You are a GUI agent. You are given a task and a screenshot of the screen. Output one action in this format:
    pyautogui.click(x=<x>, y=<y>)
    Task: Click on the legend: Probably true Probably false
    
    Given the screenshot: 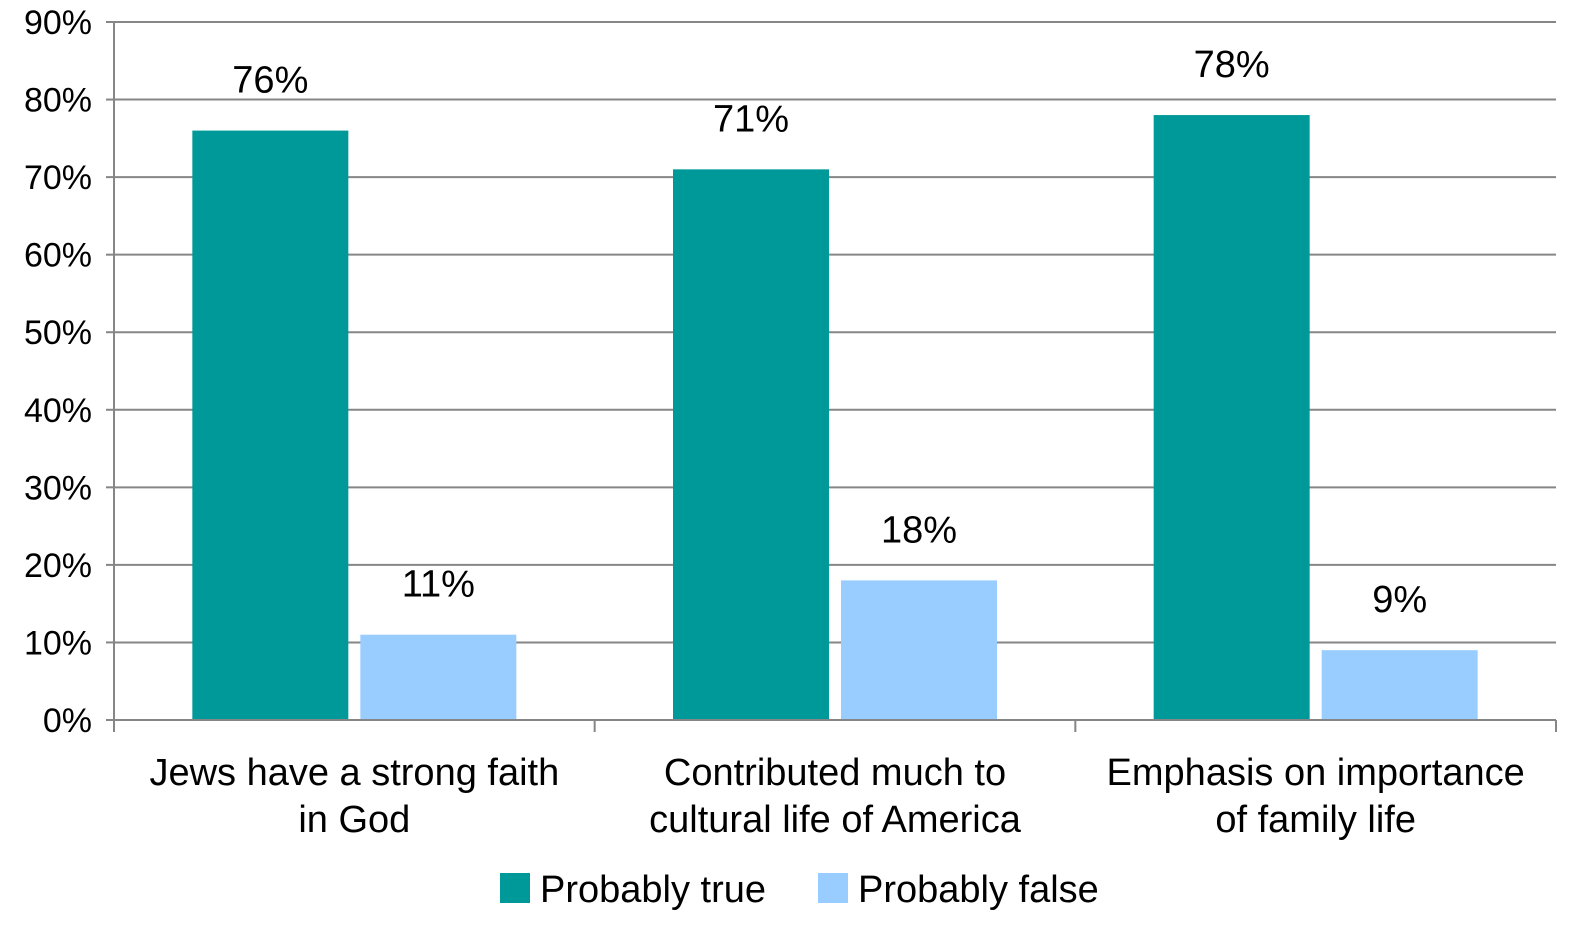 What is the action you would take?
    pyautogui.click(x=799, y=890)
    